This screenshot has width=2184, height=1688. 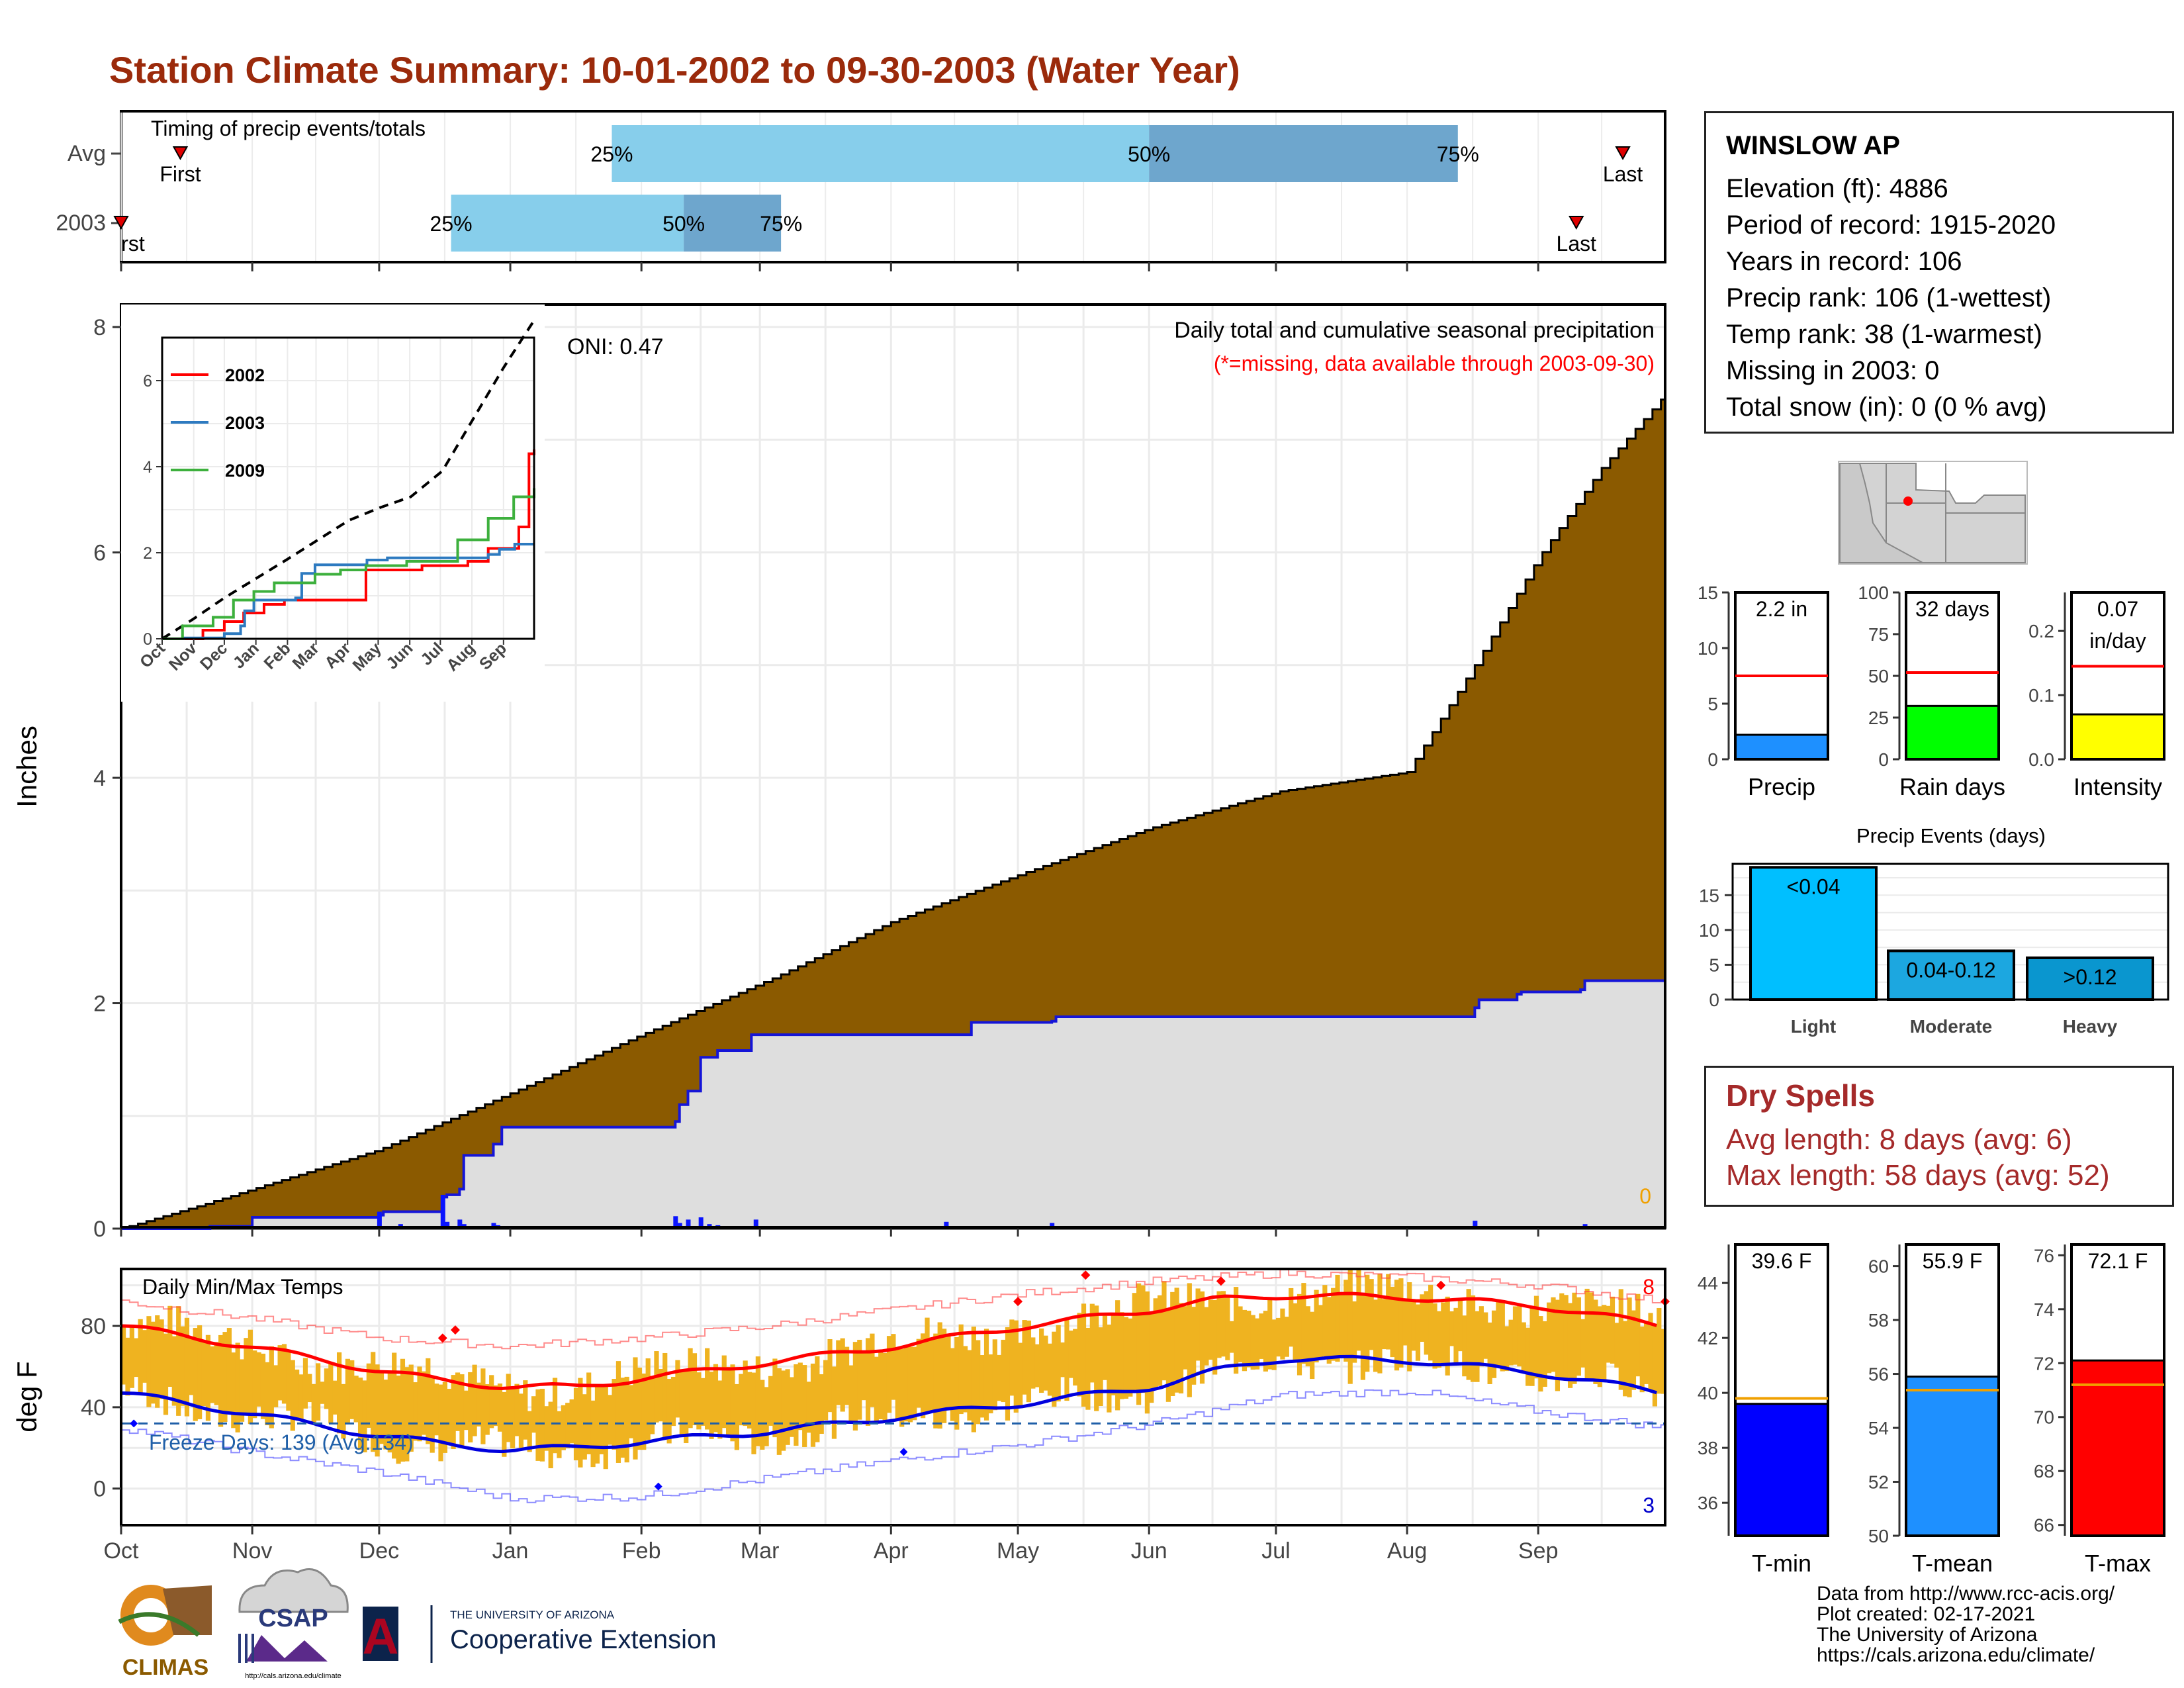 What do you see at coordinates (455, 1330) in the screenshot?
I see `record-high-marker` at bounding box center [455, 1330].